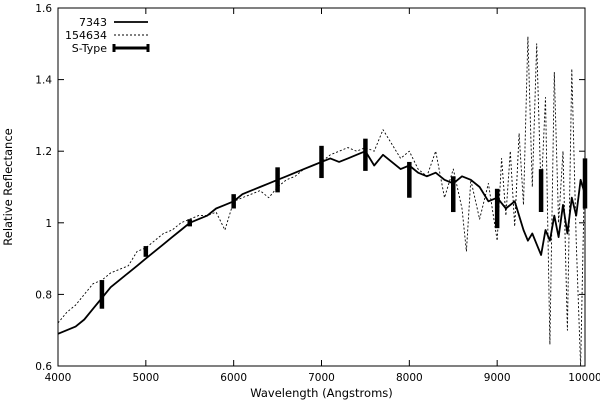 Image resolution: width=600 pixels, height=404 pixels. Describe the element at coordinates (86, 35) in the screenshot. I see `legend-label: 154634` at that location.